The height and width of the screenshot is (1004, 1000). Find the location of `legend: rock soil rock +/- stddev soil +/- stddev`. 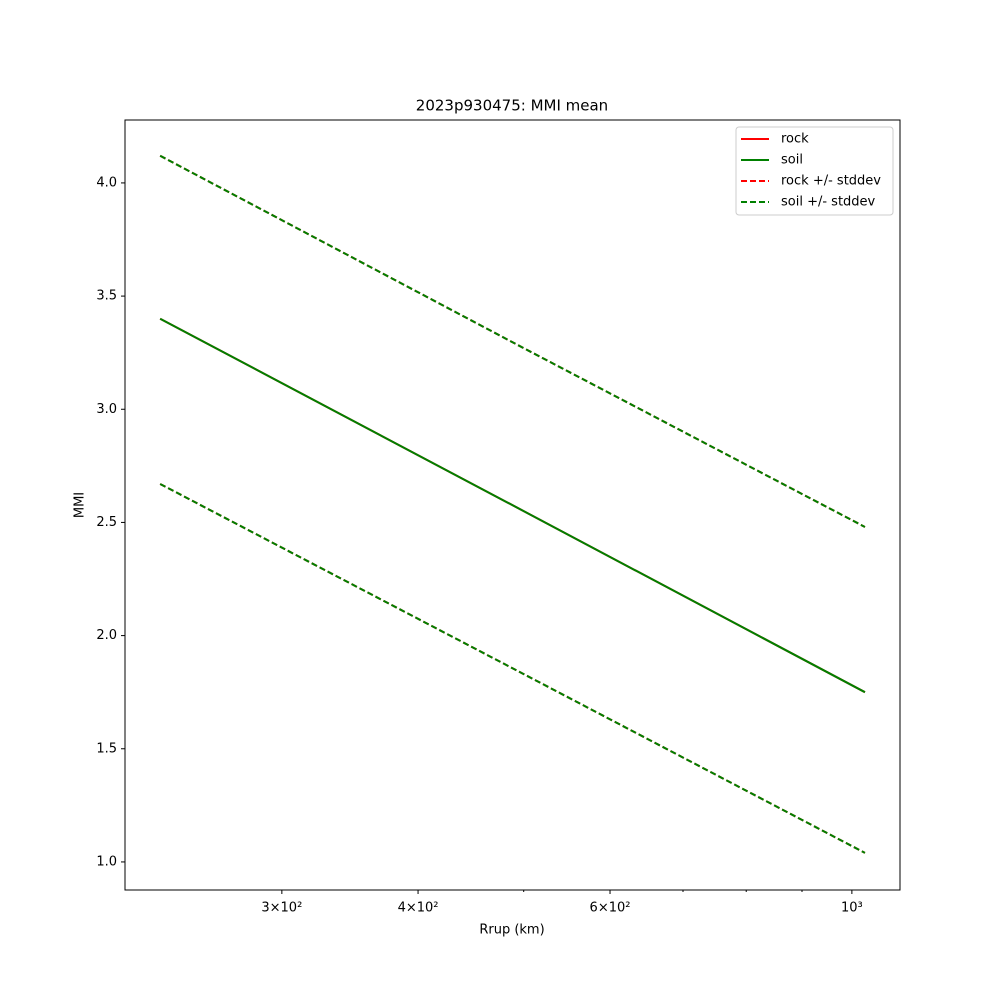

legend: rock soil rock +/- stddev soil +/- stddev is located at coordinates (814, 171).